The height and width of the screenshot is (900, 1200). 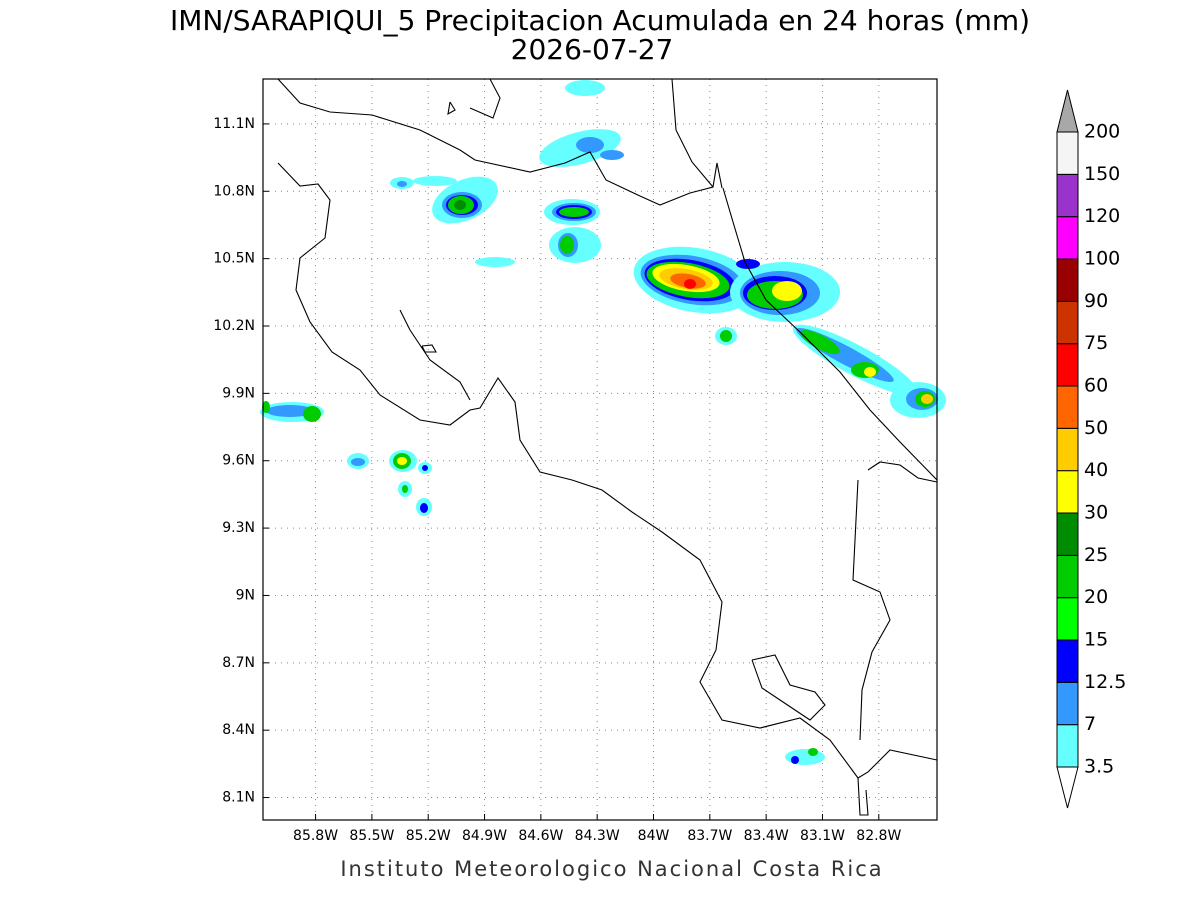 I want to click on lon-tick-label: 85.2W, so click(x=428, y=836).